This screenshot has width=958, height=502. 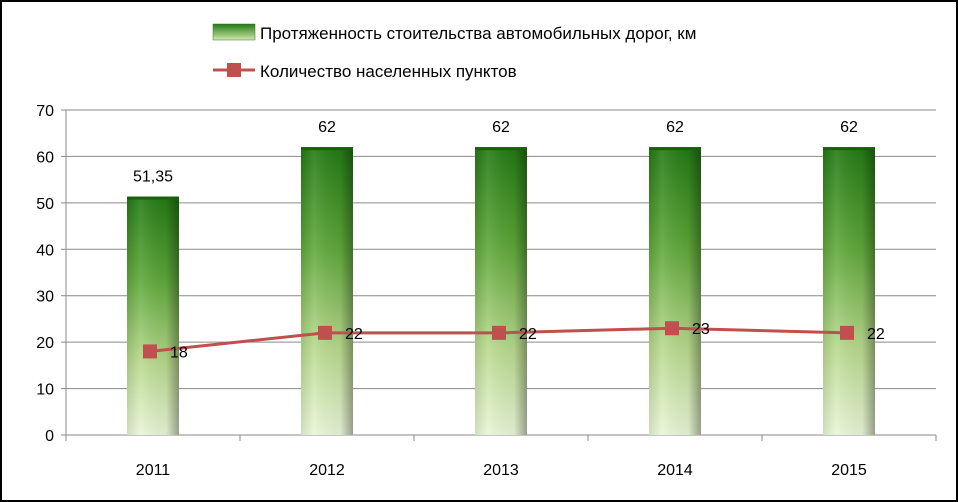 What do you see at coordinates (234, 70) in the screenshot?
I see `legend-line-marker` at bounding box center [234, 70].